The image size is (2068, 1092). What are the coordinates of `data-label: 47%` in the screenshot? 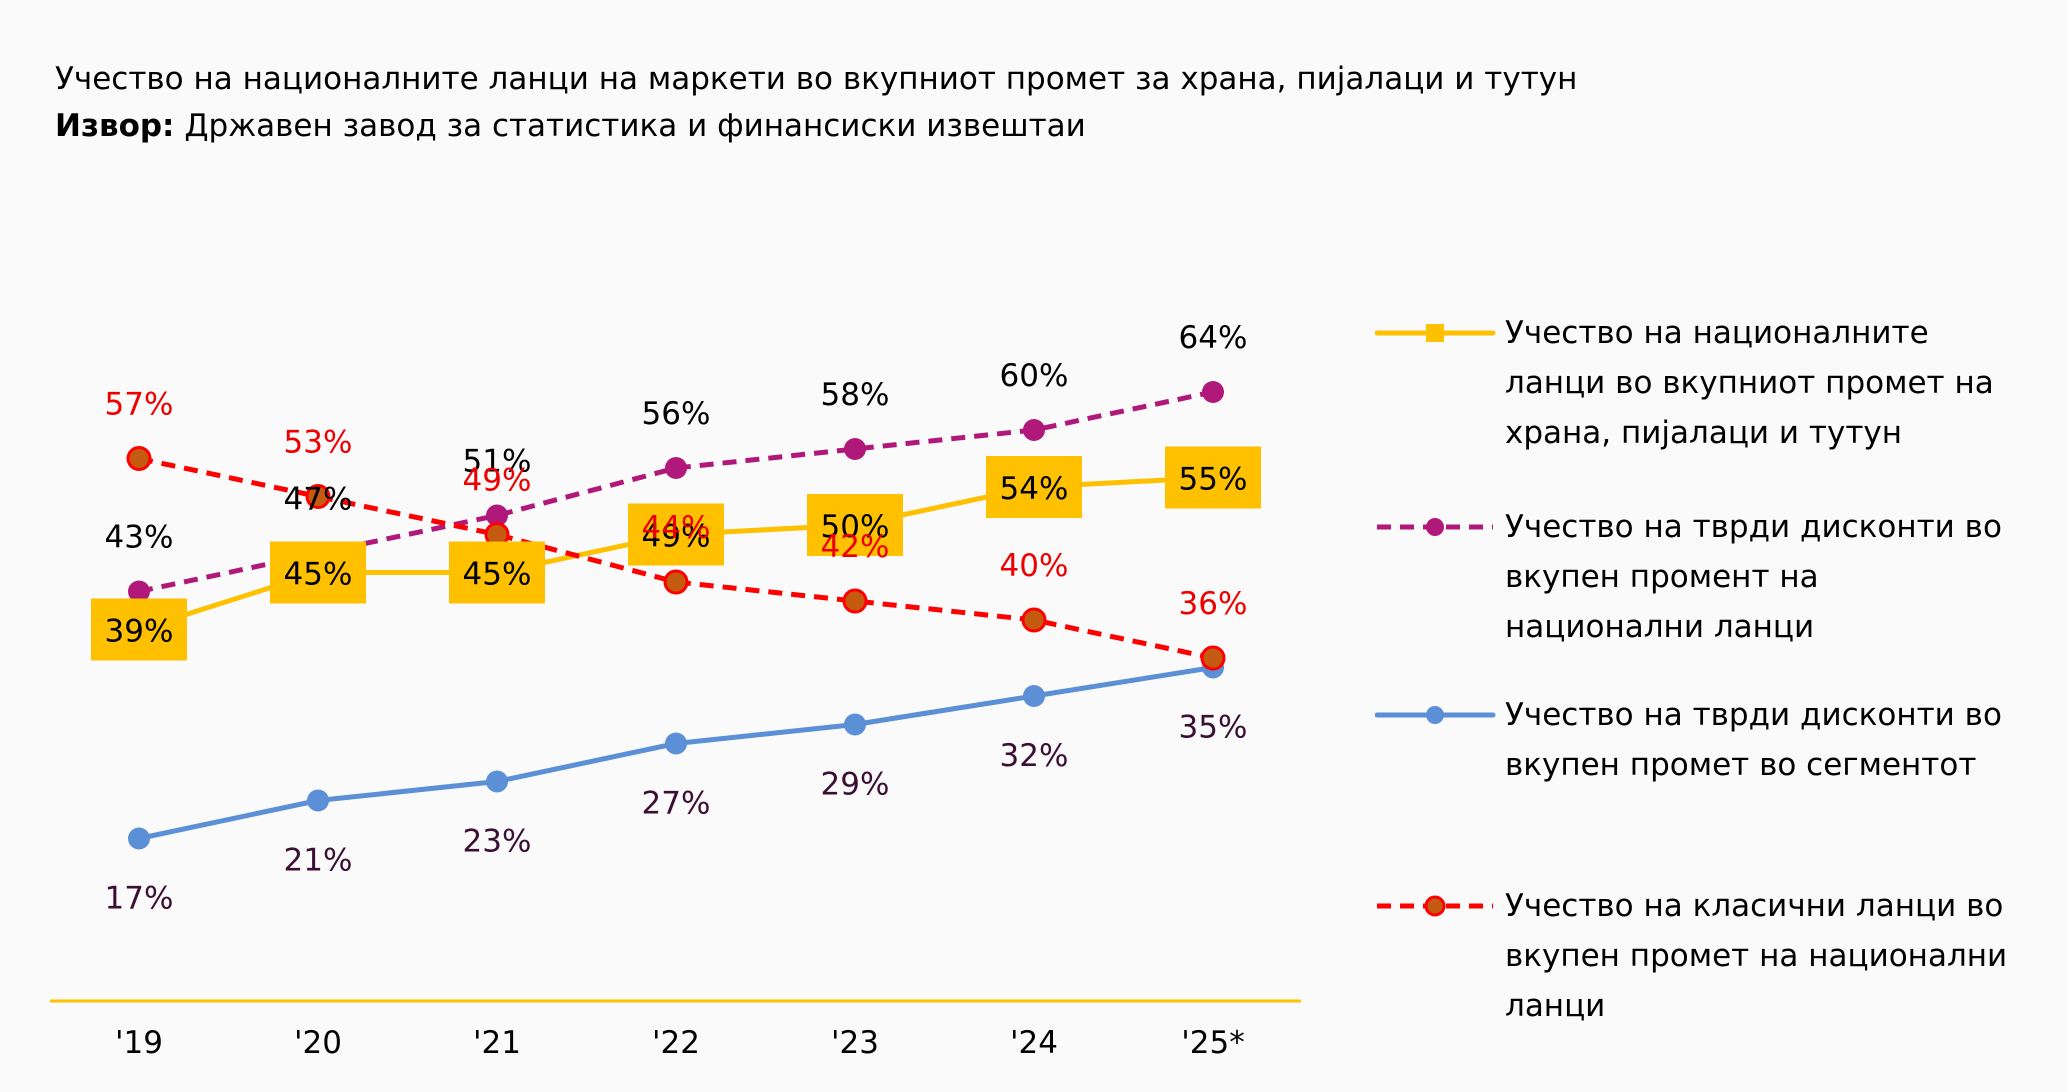 It's located at (318, 500).